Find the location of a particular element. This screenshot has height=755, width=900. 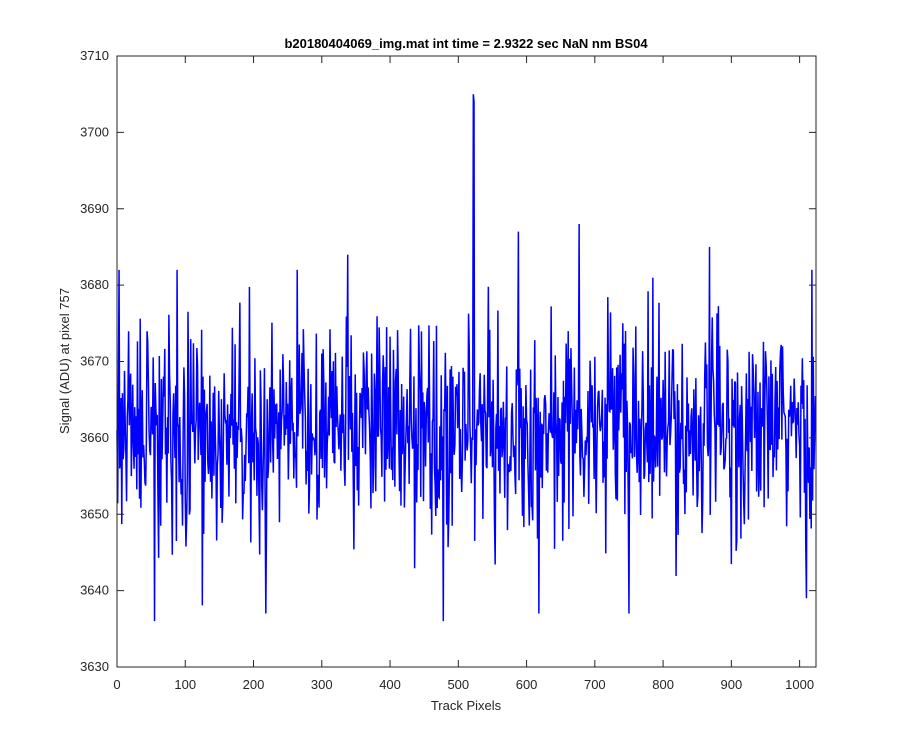

y-tick-label: 3680 is located at coordinates (94, 284).